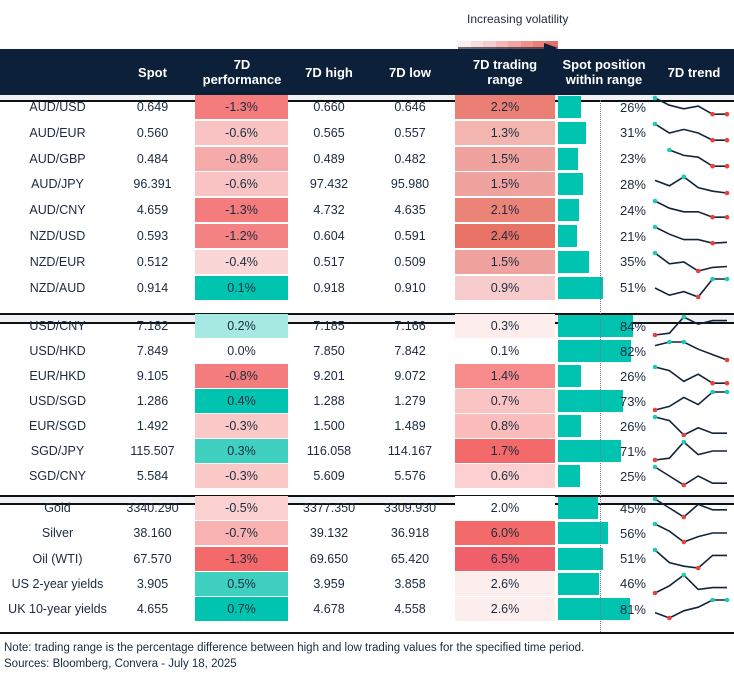 The width and height of the screenshot is (734, 682). What do you see at coordinates (329, 476) in the screenshot?
I see `high-value: 5.609` at bounding box center [329, 476].